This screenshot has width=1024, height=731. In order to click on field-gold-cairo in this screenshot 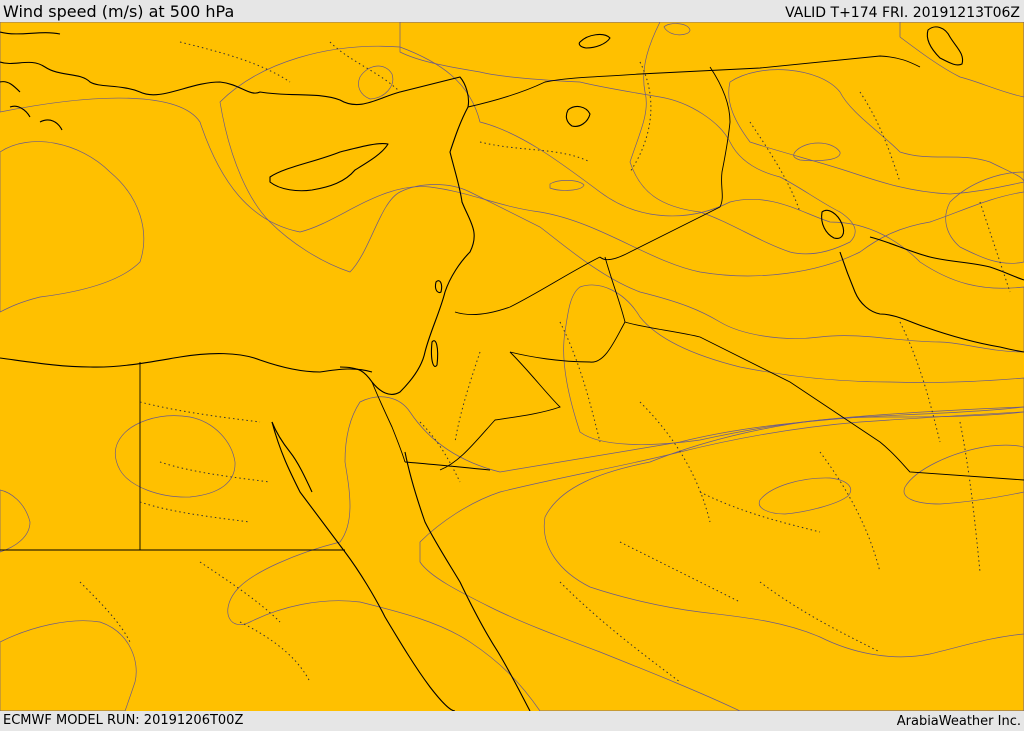, I will do `click(175, 456)`.